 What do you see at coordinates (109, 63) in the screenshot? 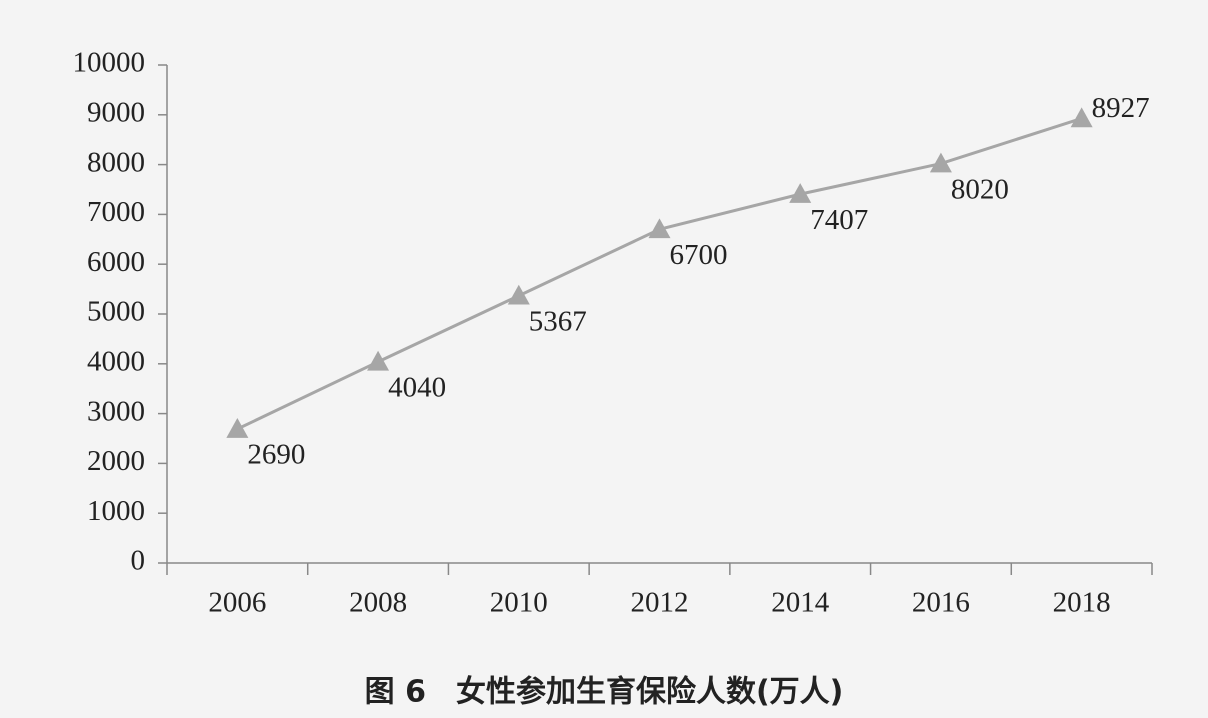
I see `y-tick-label: 10000` at bounding box center [109, 63].